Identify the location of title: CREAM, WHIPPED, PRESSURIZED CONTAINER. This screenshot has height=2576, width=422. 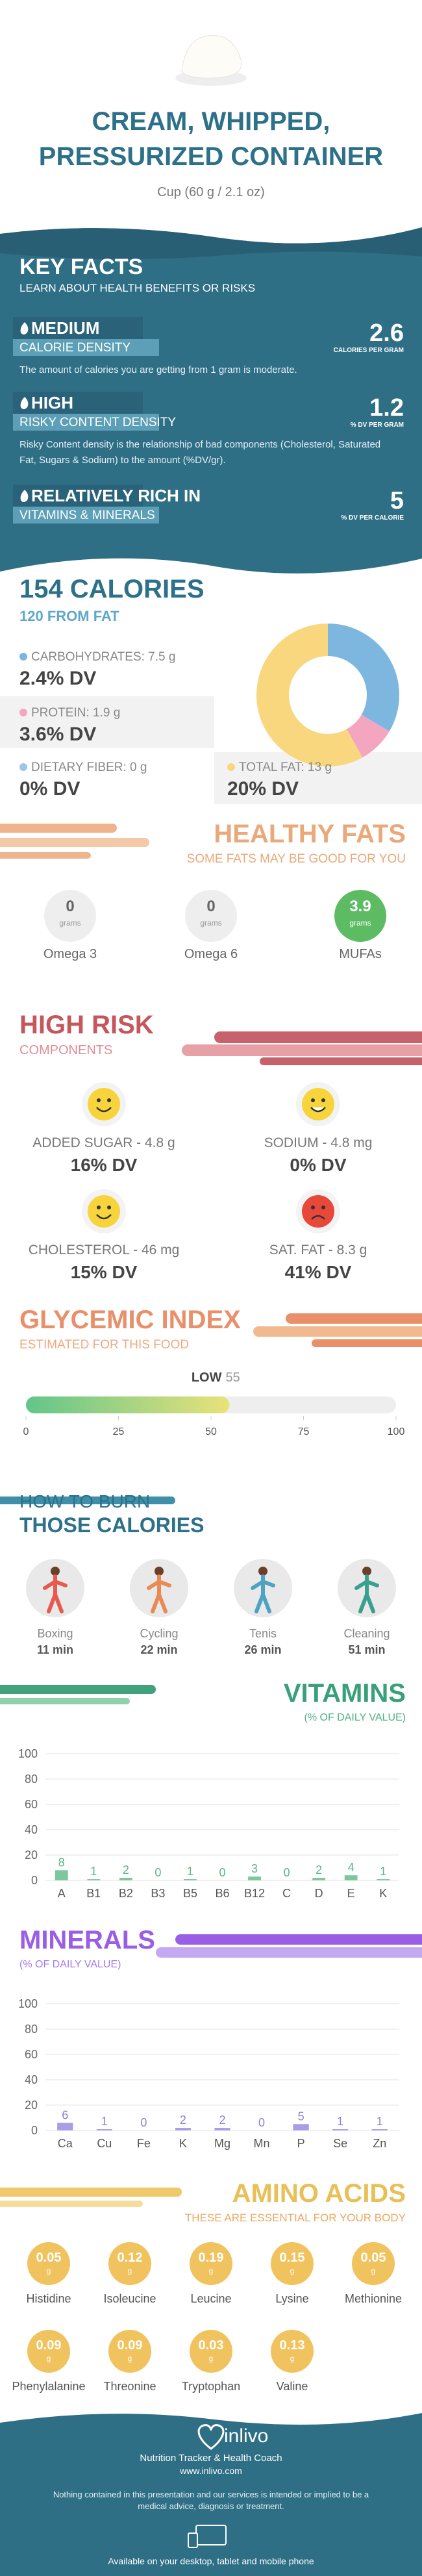
(211, 139).